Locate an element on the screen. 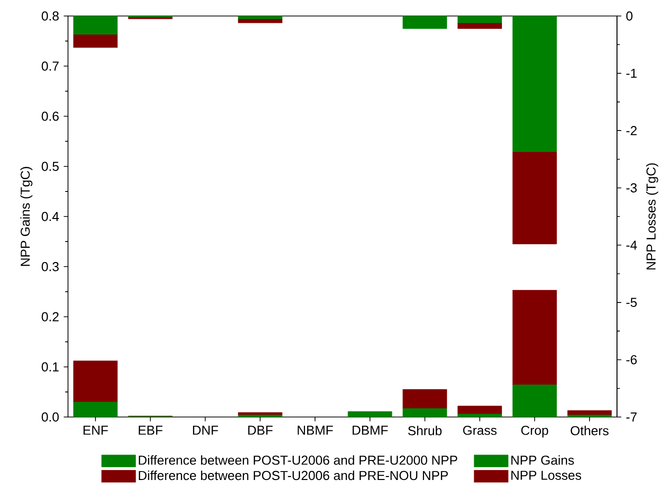 The image size is (665, 490). y2-tick-label: -7 is located at coordinates (631, 417).